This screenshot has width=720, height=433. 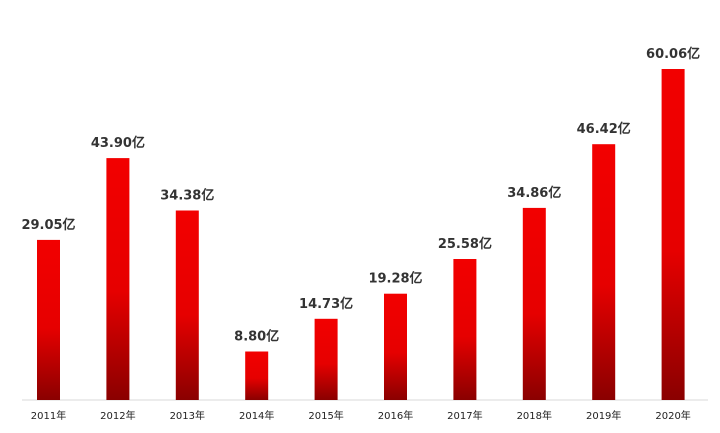 What do you see at coordinates (48, 415) in the screenshot?
I see `x-tick-label-2011年: 2011年` at bounding box center [48, 415].